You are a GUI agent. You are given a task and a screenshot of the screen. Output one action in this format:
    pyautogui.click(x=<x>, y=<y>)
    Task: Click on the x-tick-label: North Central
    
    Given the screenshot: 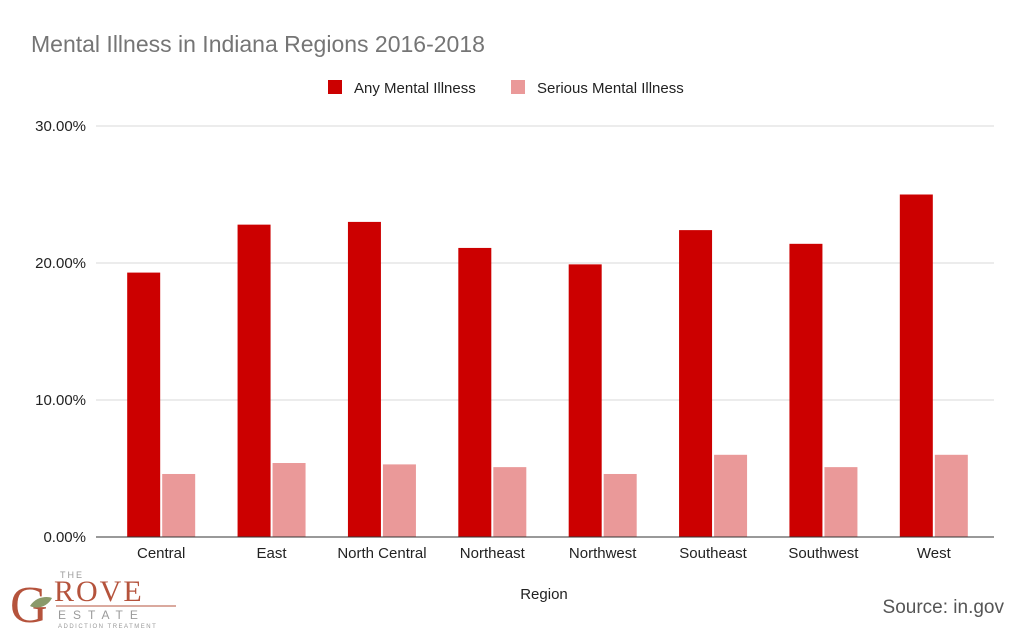 What is the action you would take?
    pyautogui.click(x=381, y=553)
    